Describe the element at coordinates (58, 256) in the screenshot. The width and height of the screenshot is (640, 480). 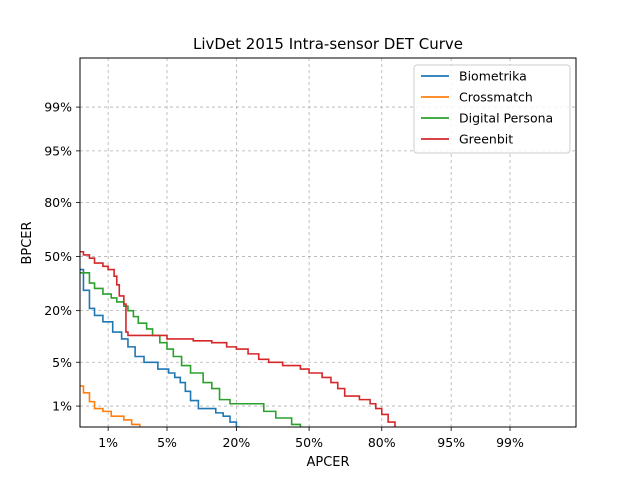
I see `y-tick-label: 50%` at that location.